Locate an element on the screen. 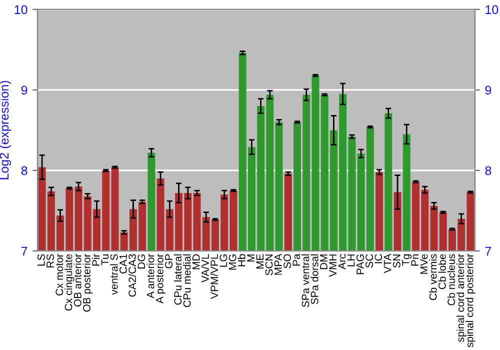 The width and height of the screenshot is (500, 350). x-tick-label: DM is located at coordinates (324, 262).